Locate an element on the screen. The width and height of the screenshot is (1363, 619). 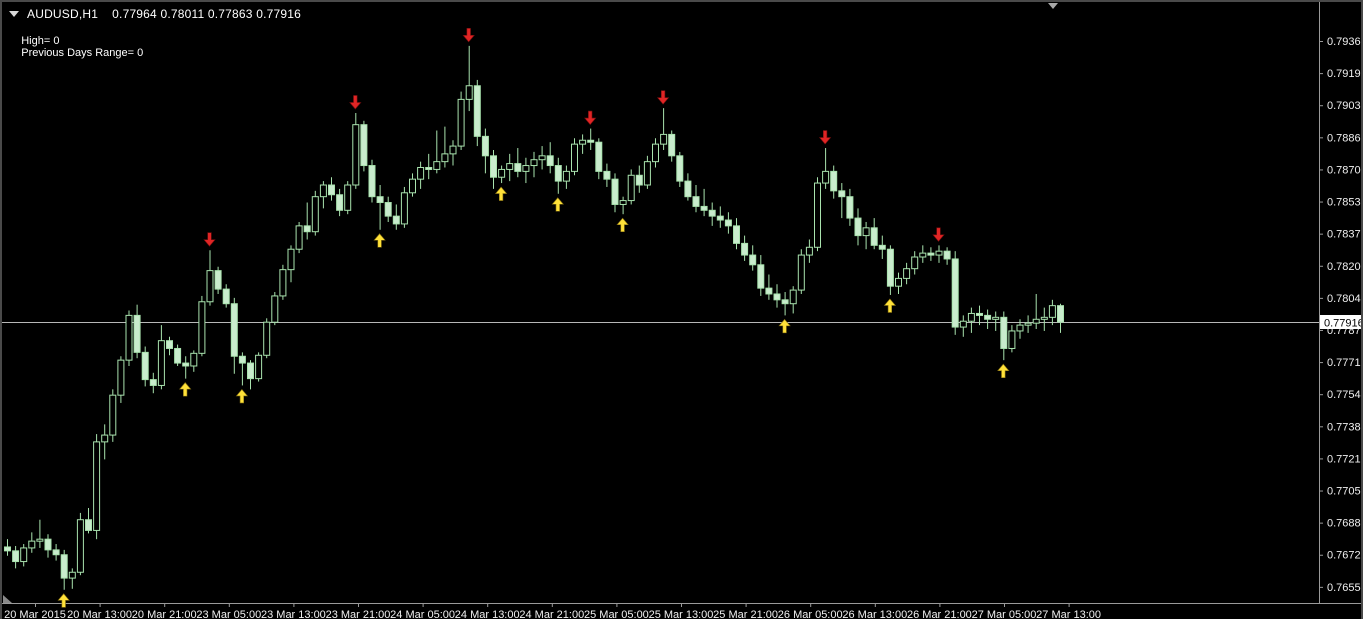
price-axis-label: 0.76555 is located at coordinates (1345, 588).